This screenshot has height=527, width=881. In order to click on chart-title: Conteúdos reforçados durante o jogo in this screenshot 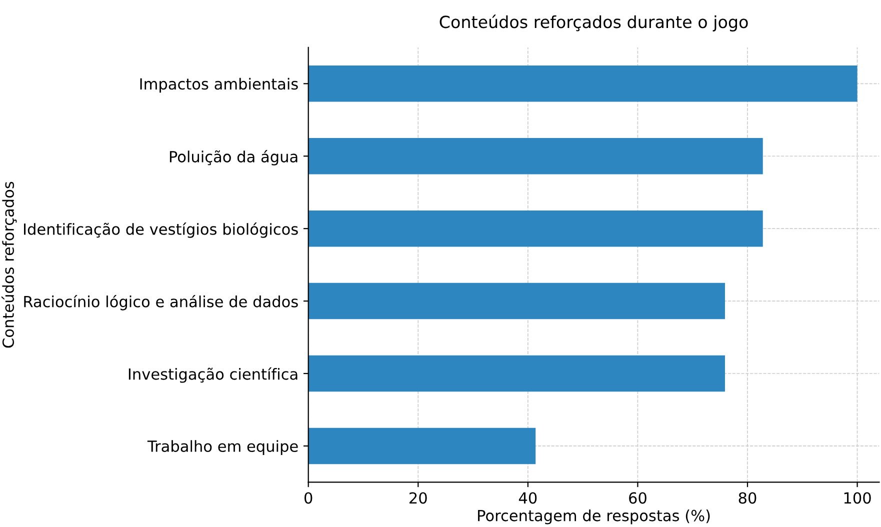, I will do `click(594, 23)`.